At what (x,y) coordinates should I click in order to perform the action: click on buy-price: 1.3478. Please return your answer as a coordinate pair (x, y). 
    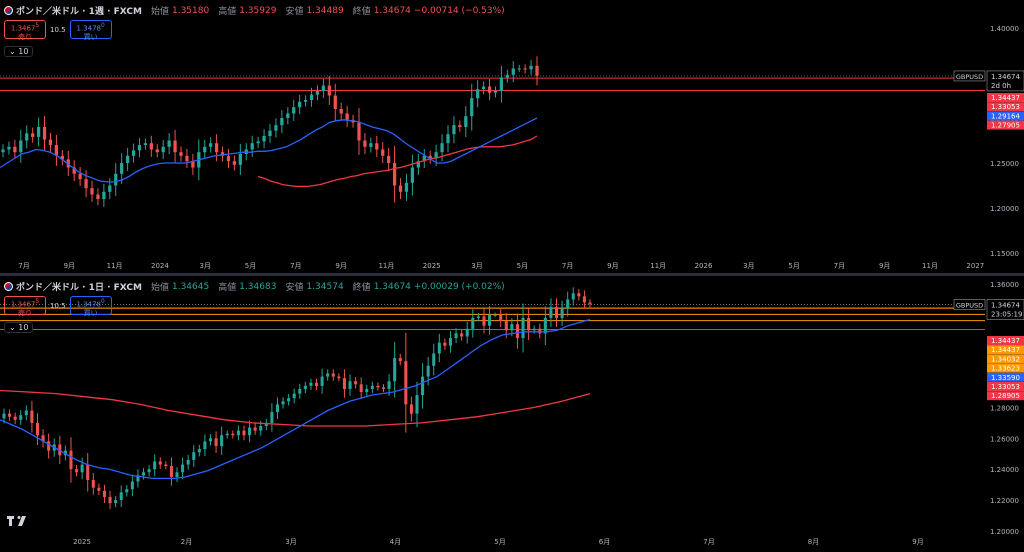
    Looking at the image, I should click on (88, 28).